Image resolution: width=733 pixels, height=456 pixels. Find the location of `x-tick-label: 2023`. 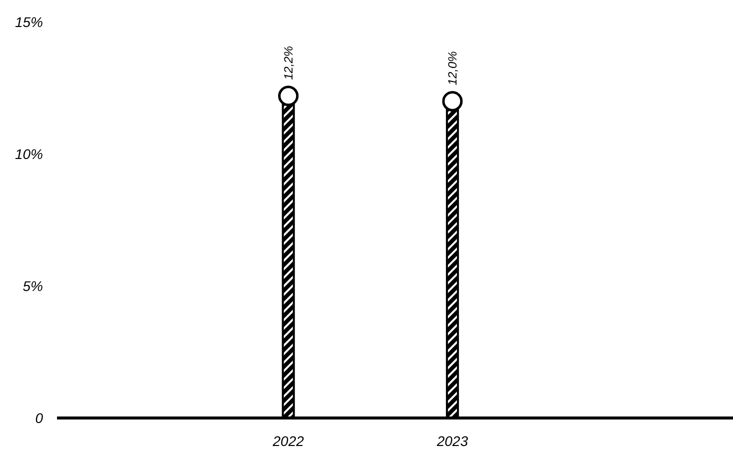

x-tick-label: 2023 is located at coordinates (452, 441).